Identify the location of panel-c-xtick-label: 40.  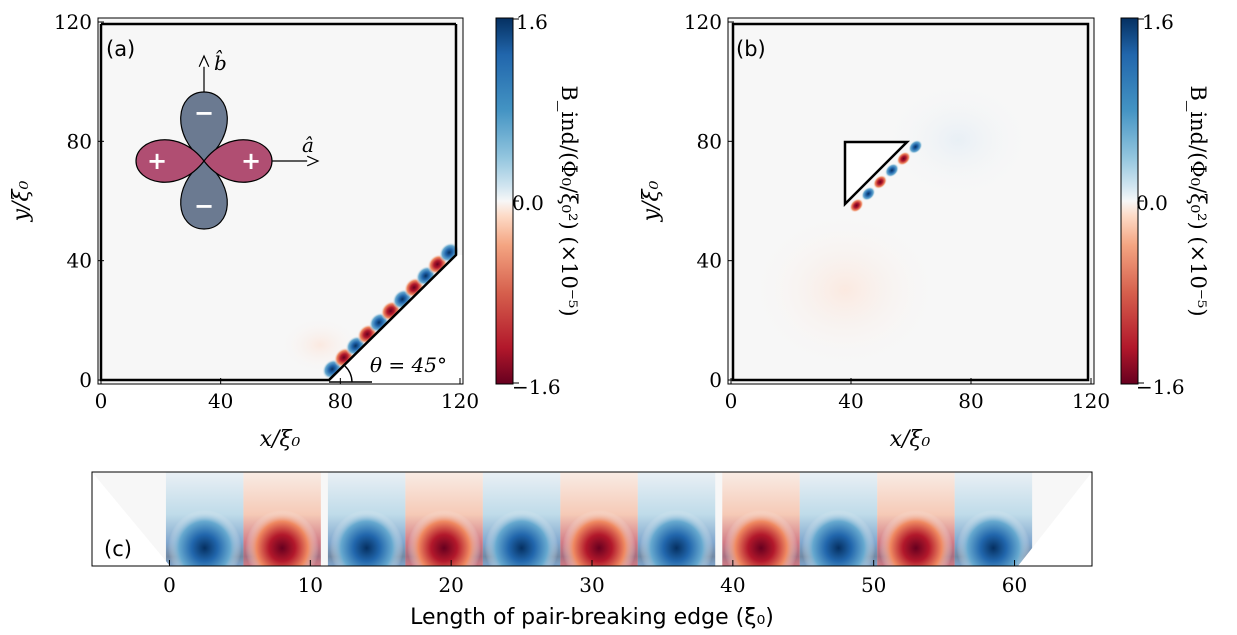
(732, 585).